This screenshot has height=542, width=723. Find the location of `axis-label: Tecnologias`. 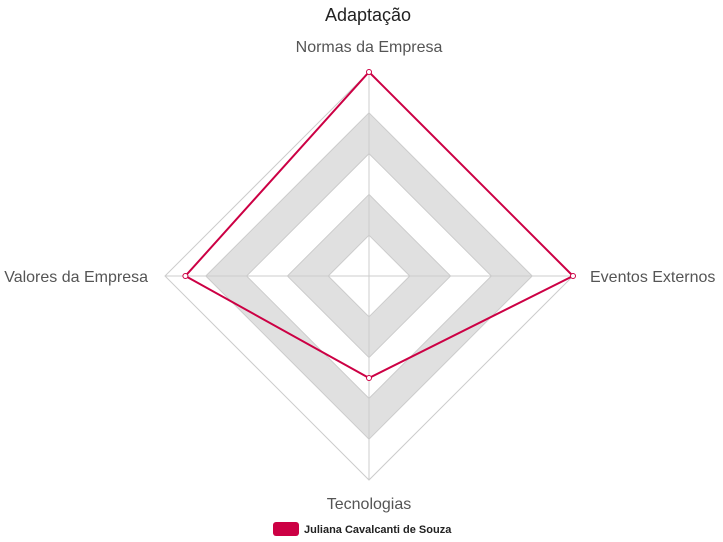

axis-label: Tecnologias is located at coordinates (369, 504).